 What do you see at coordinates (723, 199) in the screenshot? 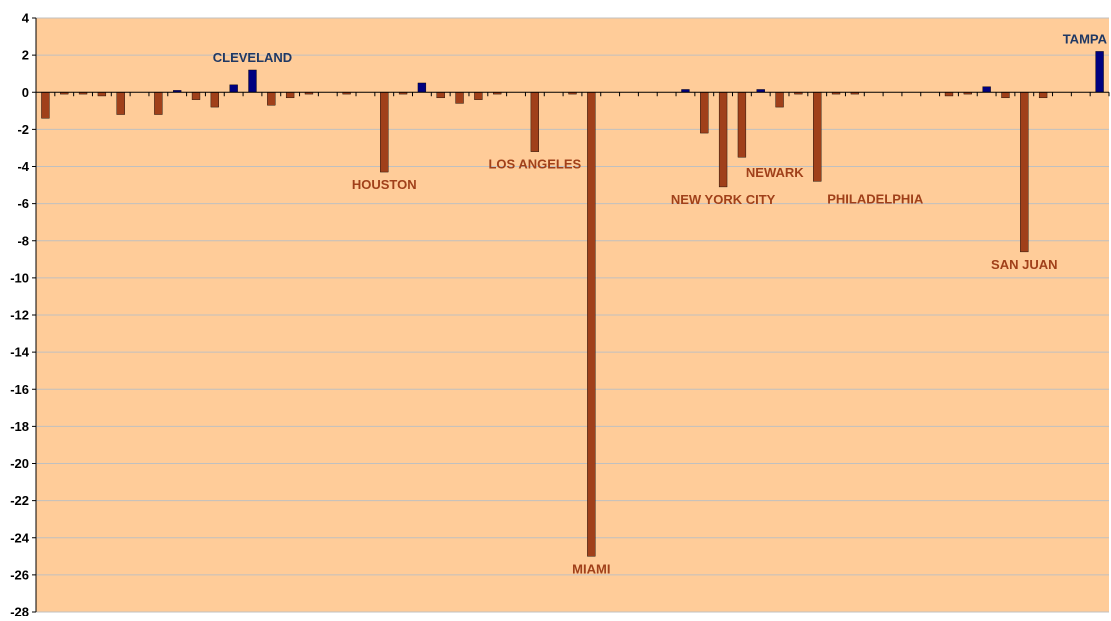
I see `annotation-label: NEW YORK CITY` at bounding box center [723, 199].